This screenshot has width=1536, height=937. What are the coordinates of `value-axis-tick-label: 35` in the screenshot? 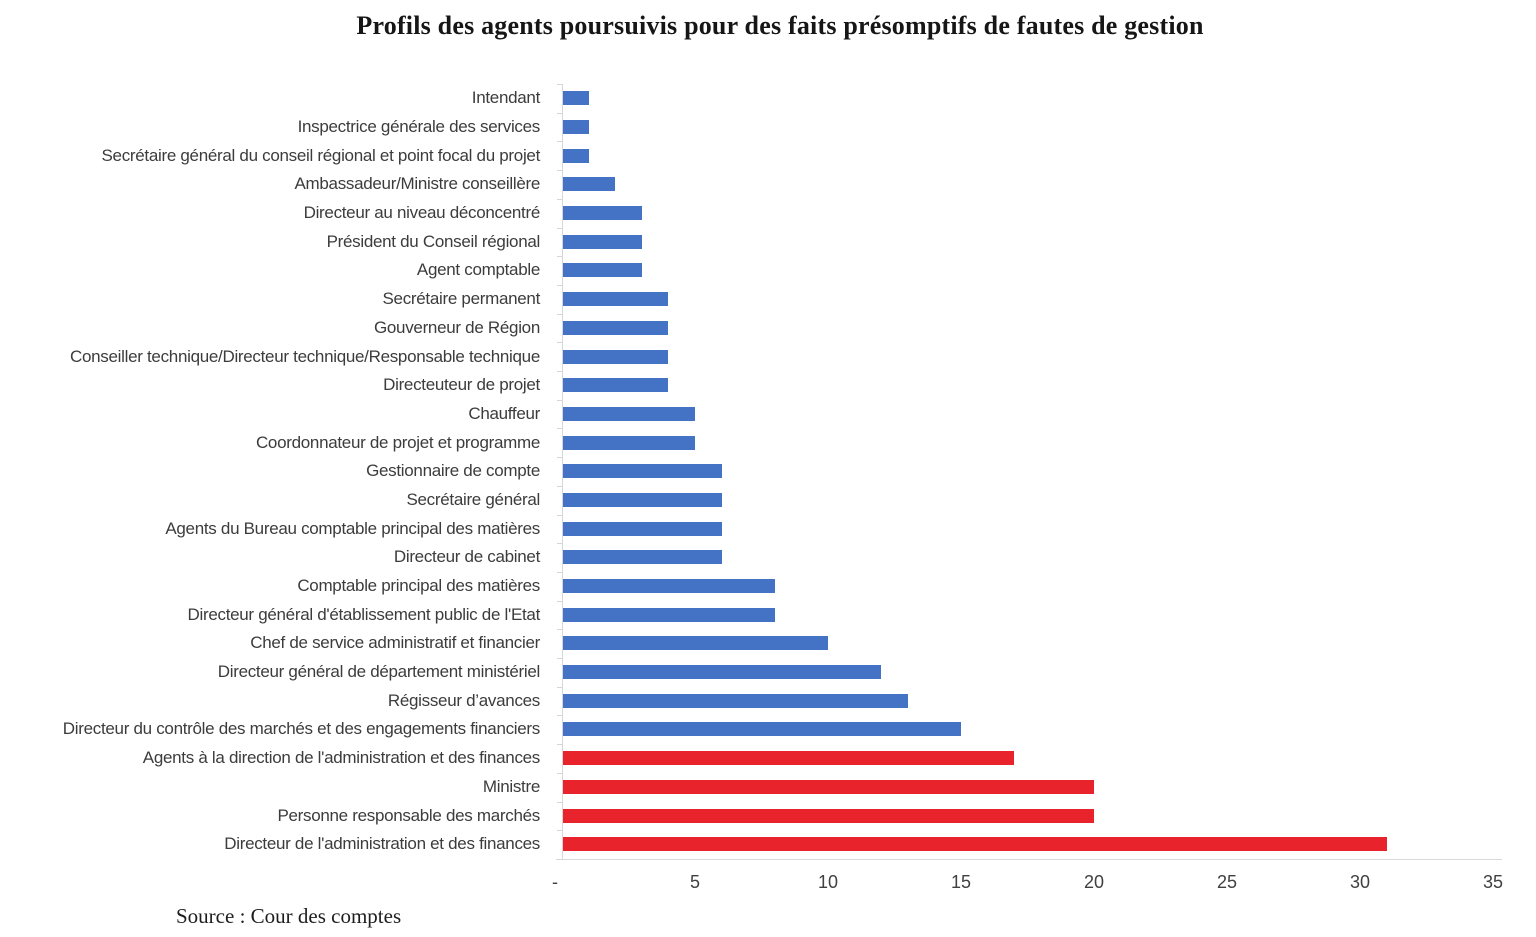 It's located at (1493, 882).